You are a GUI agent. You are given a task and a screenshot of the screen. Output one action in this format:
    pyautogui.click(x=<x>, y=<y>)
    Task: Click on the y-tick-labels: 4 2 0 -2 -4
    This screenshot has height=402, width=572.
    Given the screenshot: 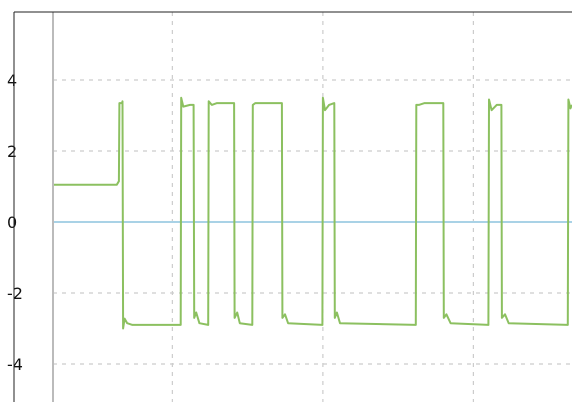 What is the action you would take?
    pyautogui.click(x=15, y=222)
    